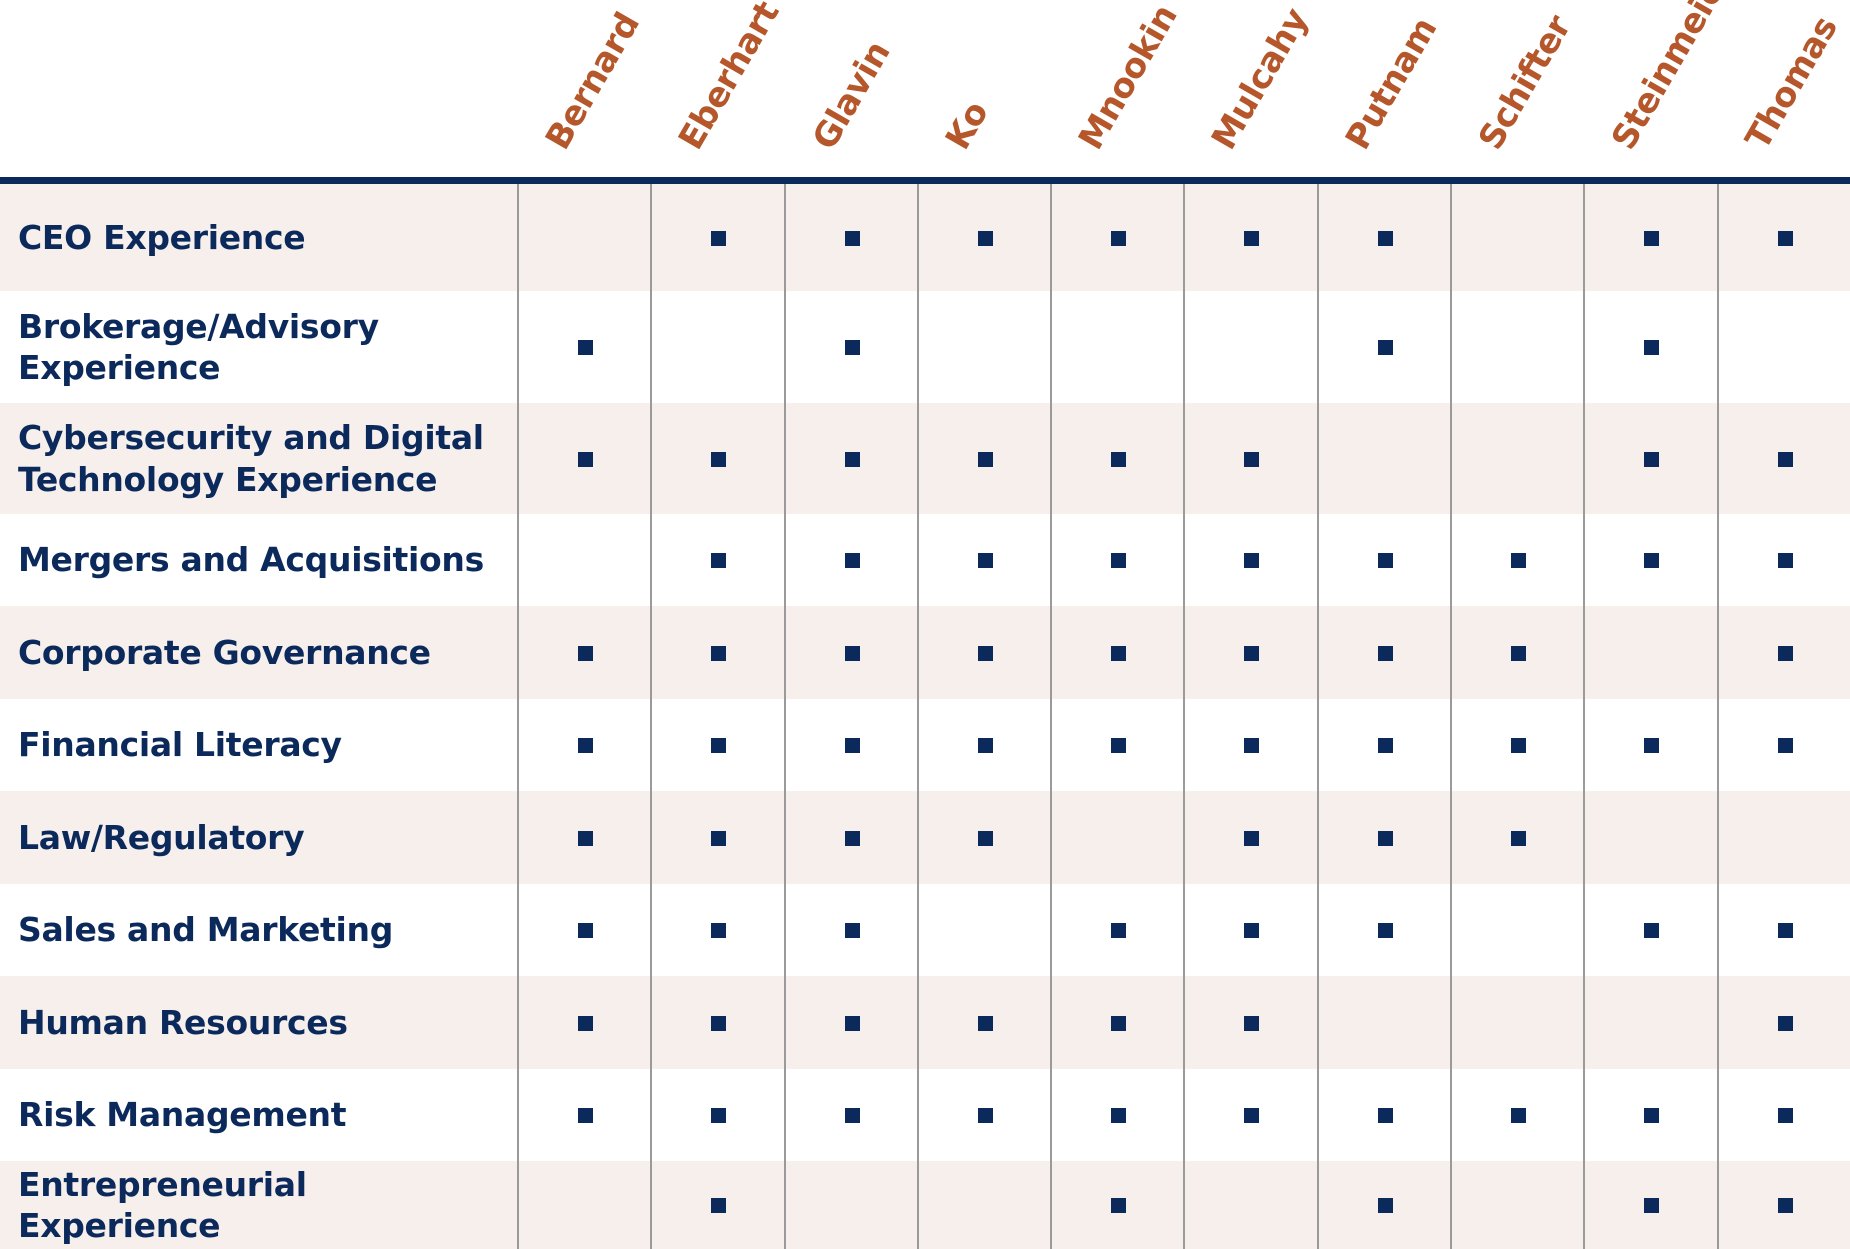  I want to click on skill-label: CEO Experience, so click(268, 237).